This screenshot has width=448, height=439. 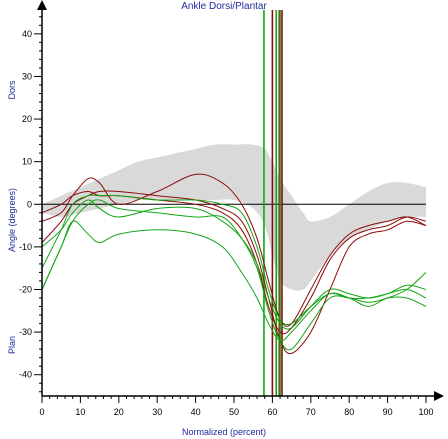 What do you see at coordinates (25, 289) in the screenshot?
I see `y-tick-label--20: -20` at bounding box center [25, 289].